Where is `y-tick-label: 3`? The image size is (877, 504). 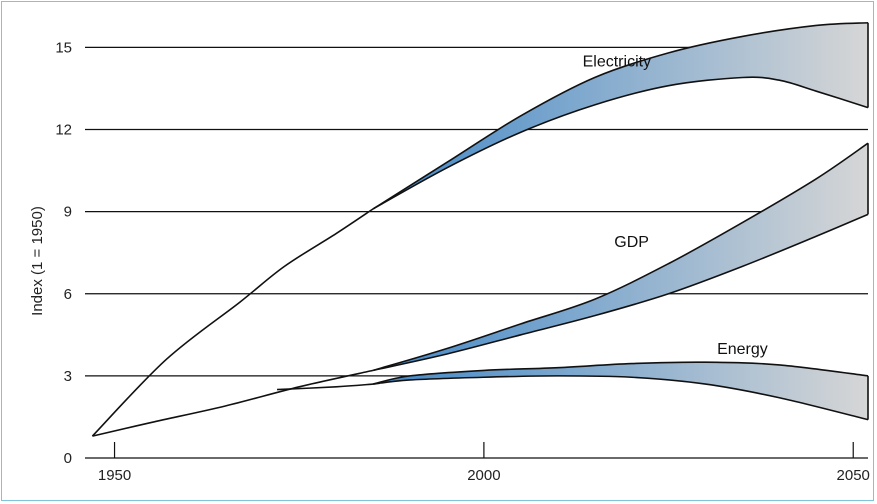 y-tick-label: 3 is located at coordinates (68, 376).